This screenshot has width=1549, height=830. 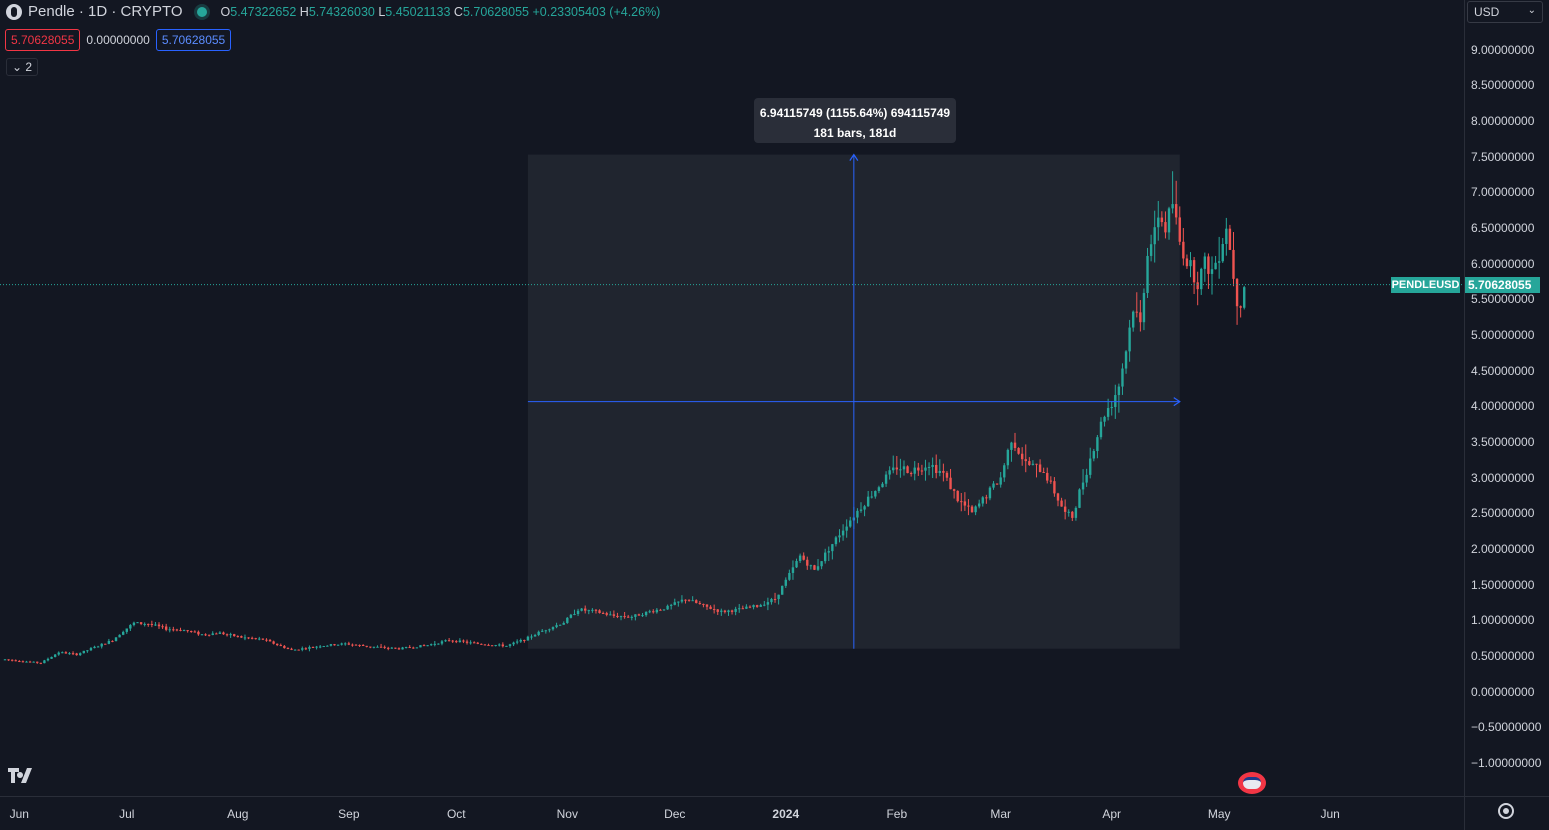 What do you see at coordinates (1503, 299) in the screenshot?
I see `price-tick-label: 5.50000000` at bounding box center [1503, 299].